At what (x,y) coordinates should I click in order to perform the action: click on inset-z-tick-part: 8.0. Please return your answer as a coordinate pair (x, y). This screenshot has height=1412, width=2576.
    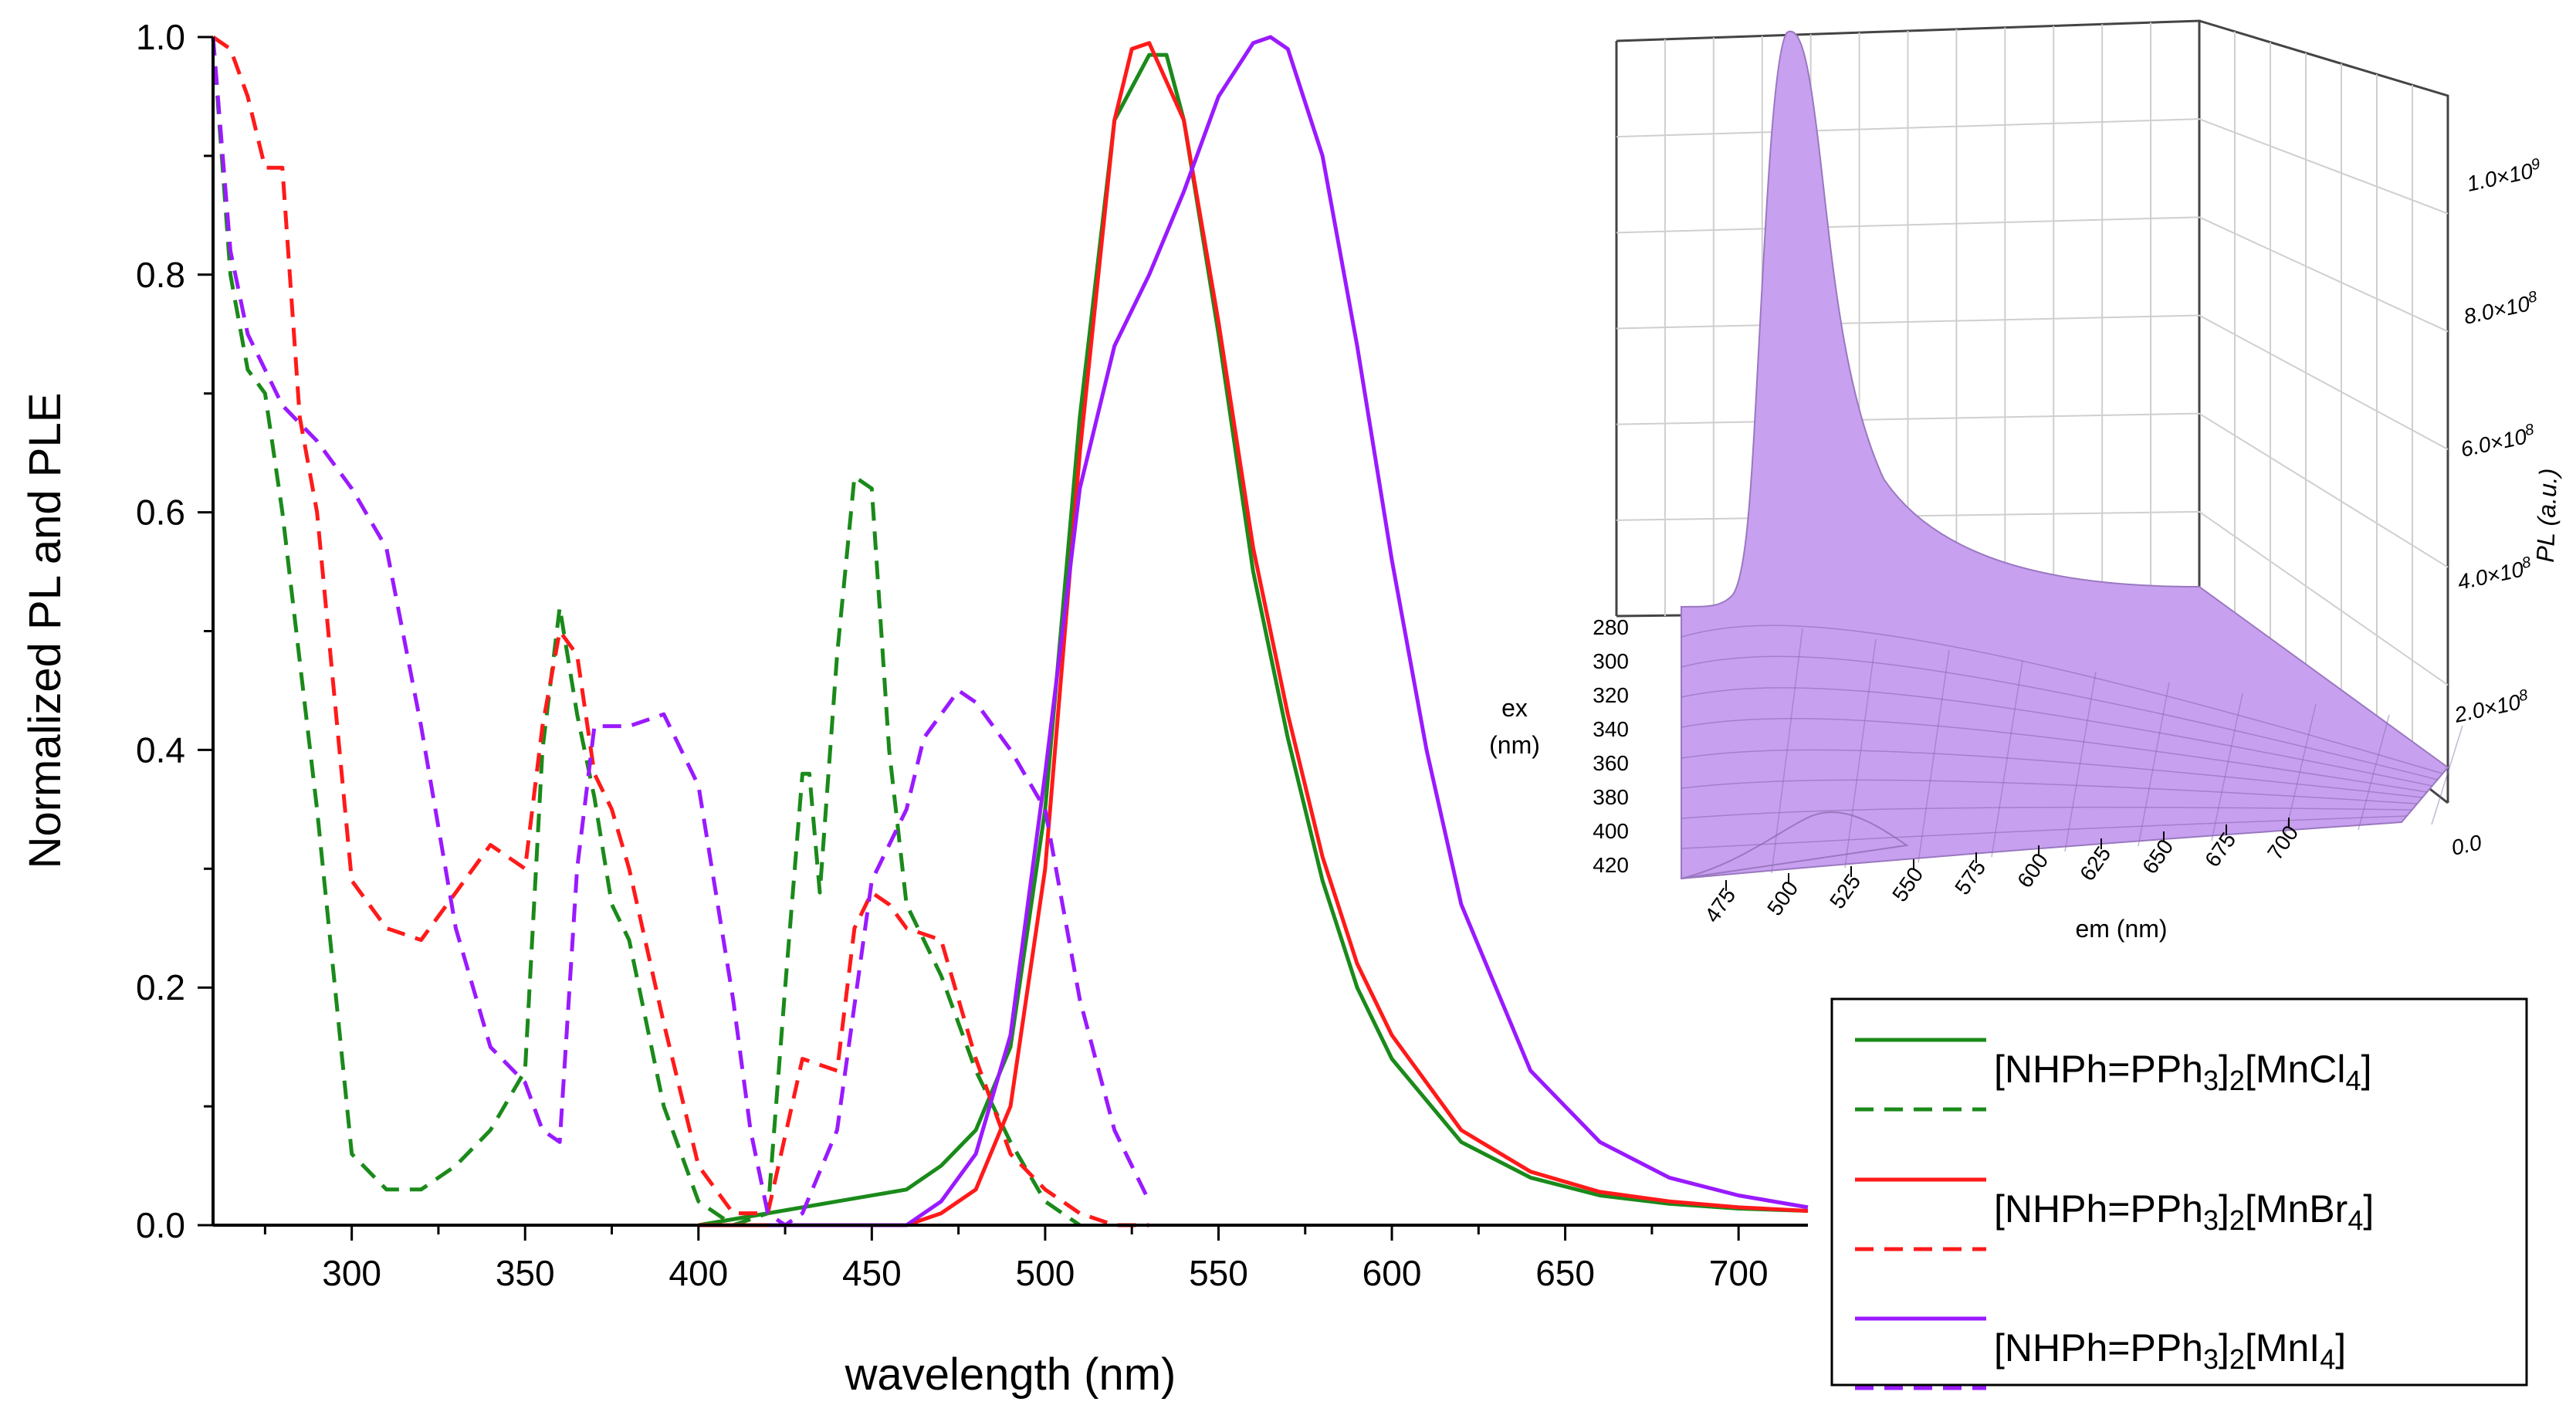
    Looking at the image, I should click on (2479, 314).